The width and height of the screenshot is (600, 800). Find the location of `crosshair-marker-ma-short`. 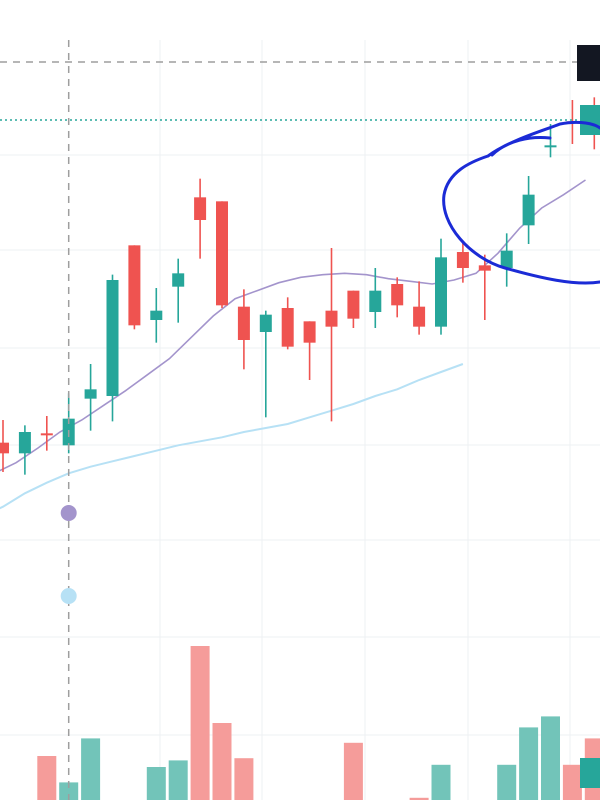

crosshair-marker-ma-short is located at coordinates (68, 513).